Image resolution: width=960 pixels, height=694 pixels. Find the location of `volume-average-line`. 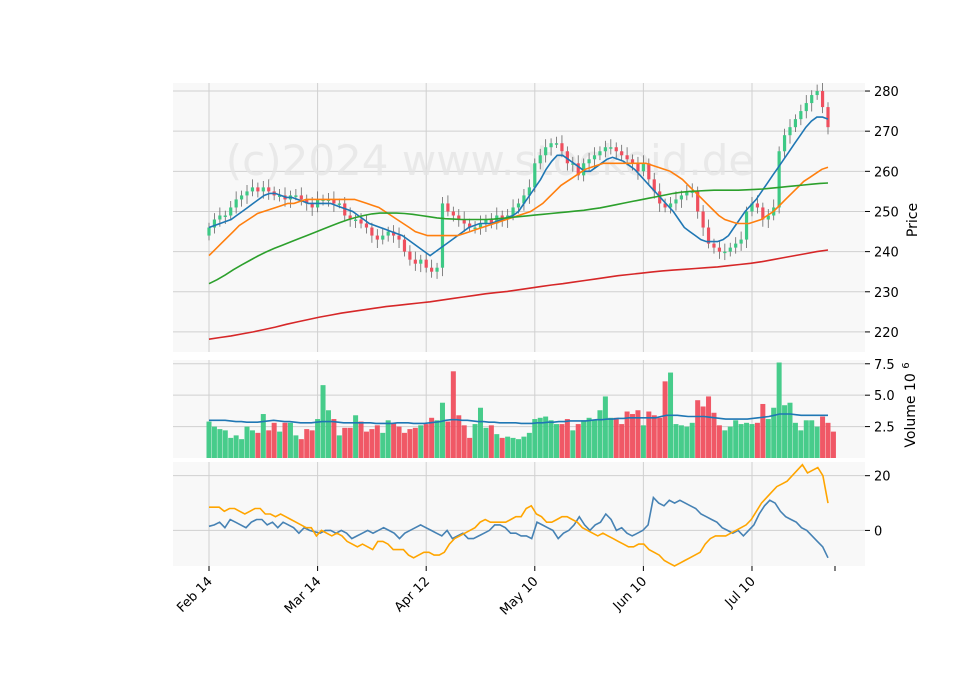

volume-average-line is located at coordinates (518, 419).